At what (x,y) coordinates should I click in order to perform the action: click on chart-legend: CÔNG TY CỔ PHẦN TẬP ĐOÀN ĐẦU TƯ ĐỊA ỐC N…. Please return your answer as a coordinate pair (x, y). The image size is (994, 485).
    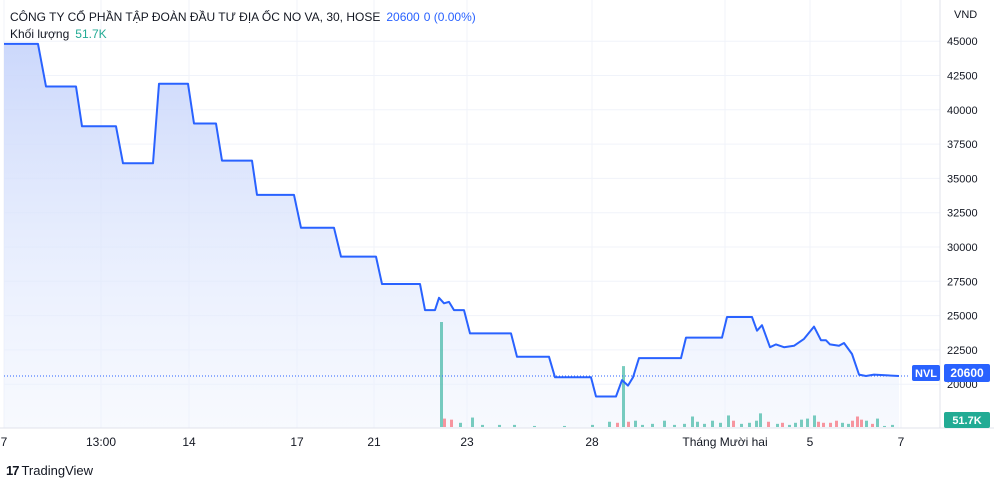
    Looking at the image, I should click on (243, 26).